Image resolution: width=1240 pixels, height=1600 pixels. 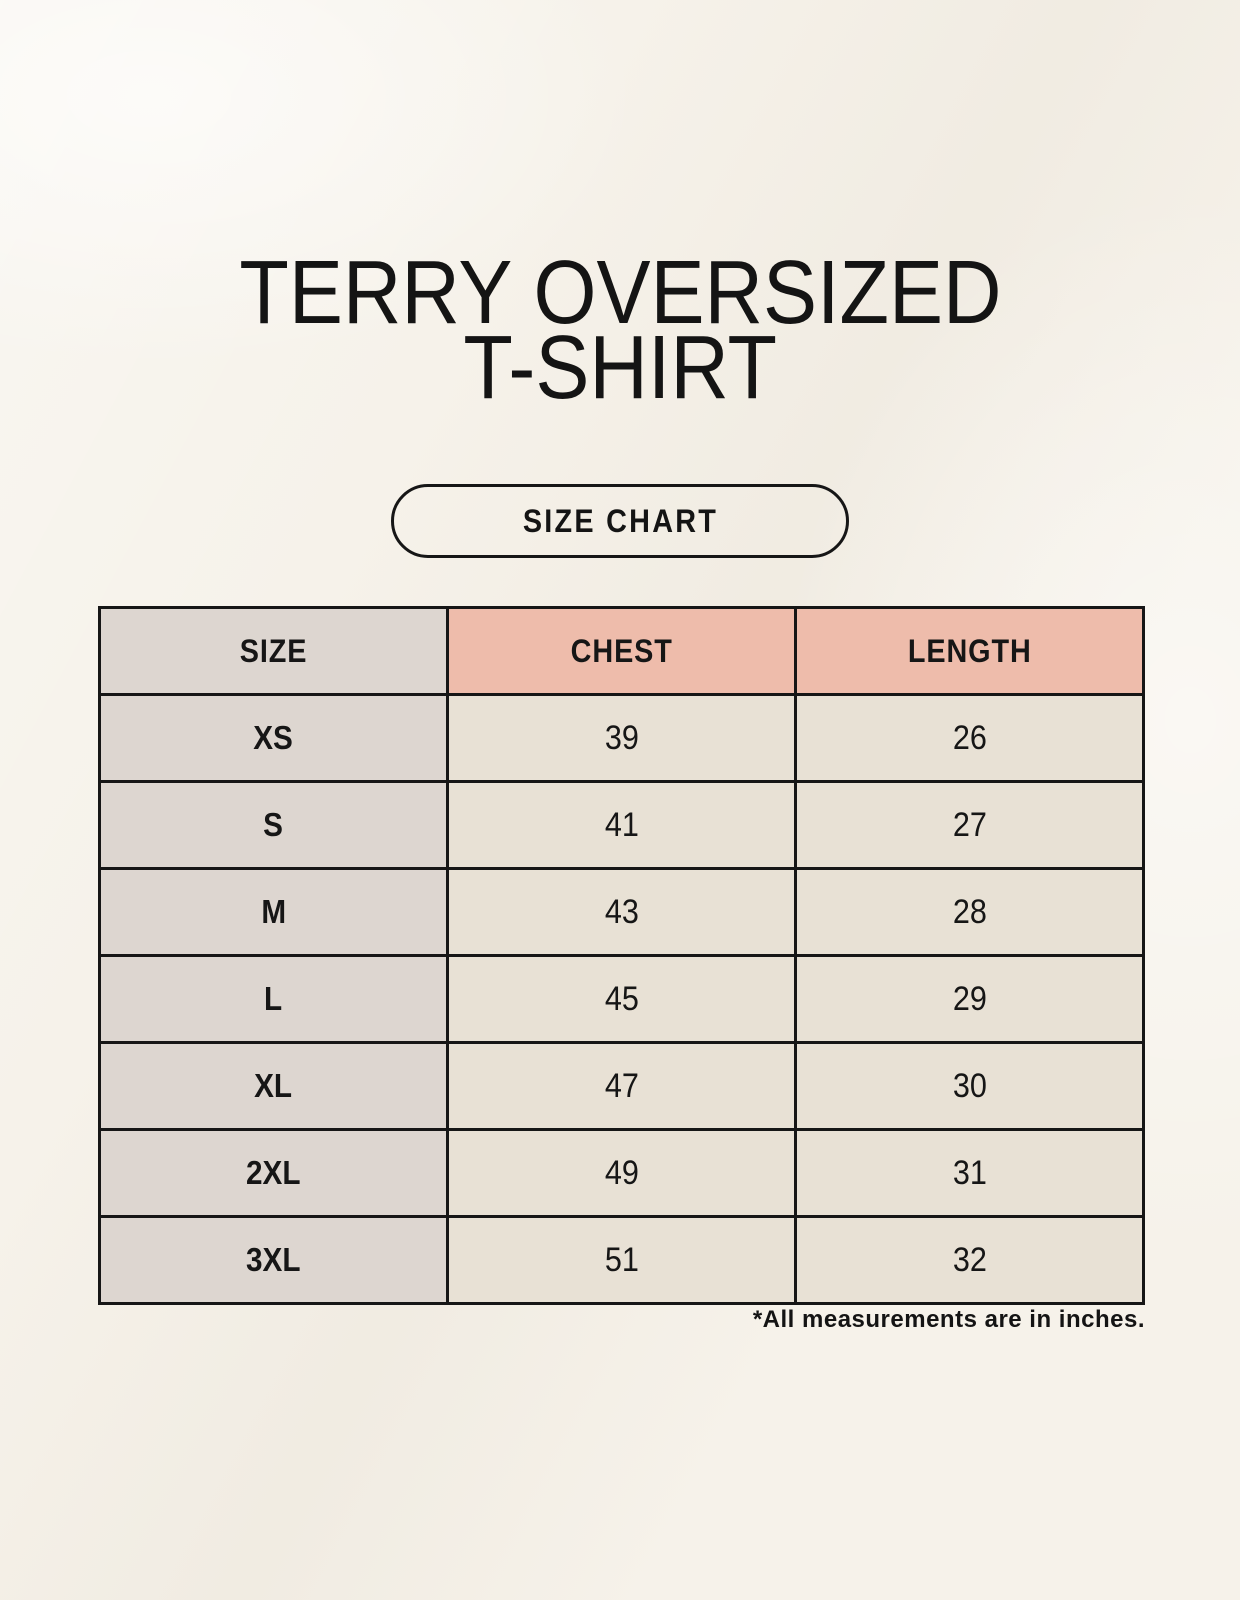 I want to click on chest-cell: 47, so click(x=621, y=1086).